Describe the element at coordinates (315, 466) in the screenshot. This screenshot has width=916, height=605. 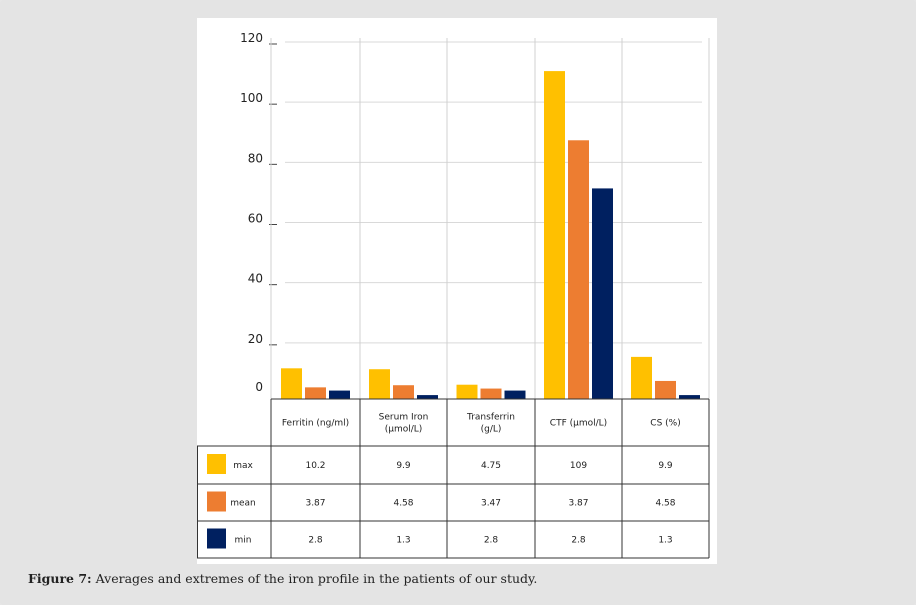
I see `data-label: 10.2` at that location.